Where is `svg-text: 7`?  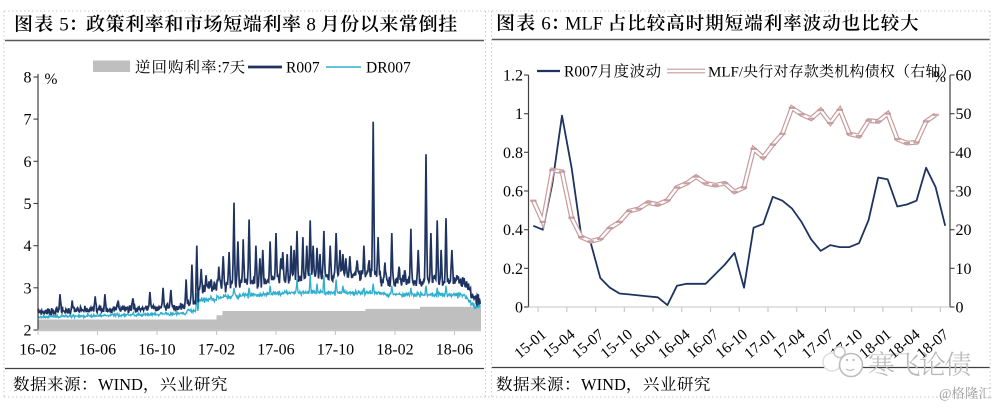 svg-text: 7 is located at coordinates (28, 120).